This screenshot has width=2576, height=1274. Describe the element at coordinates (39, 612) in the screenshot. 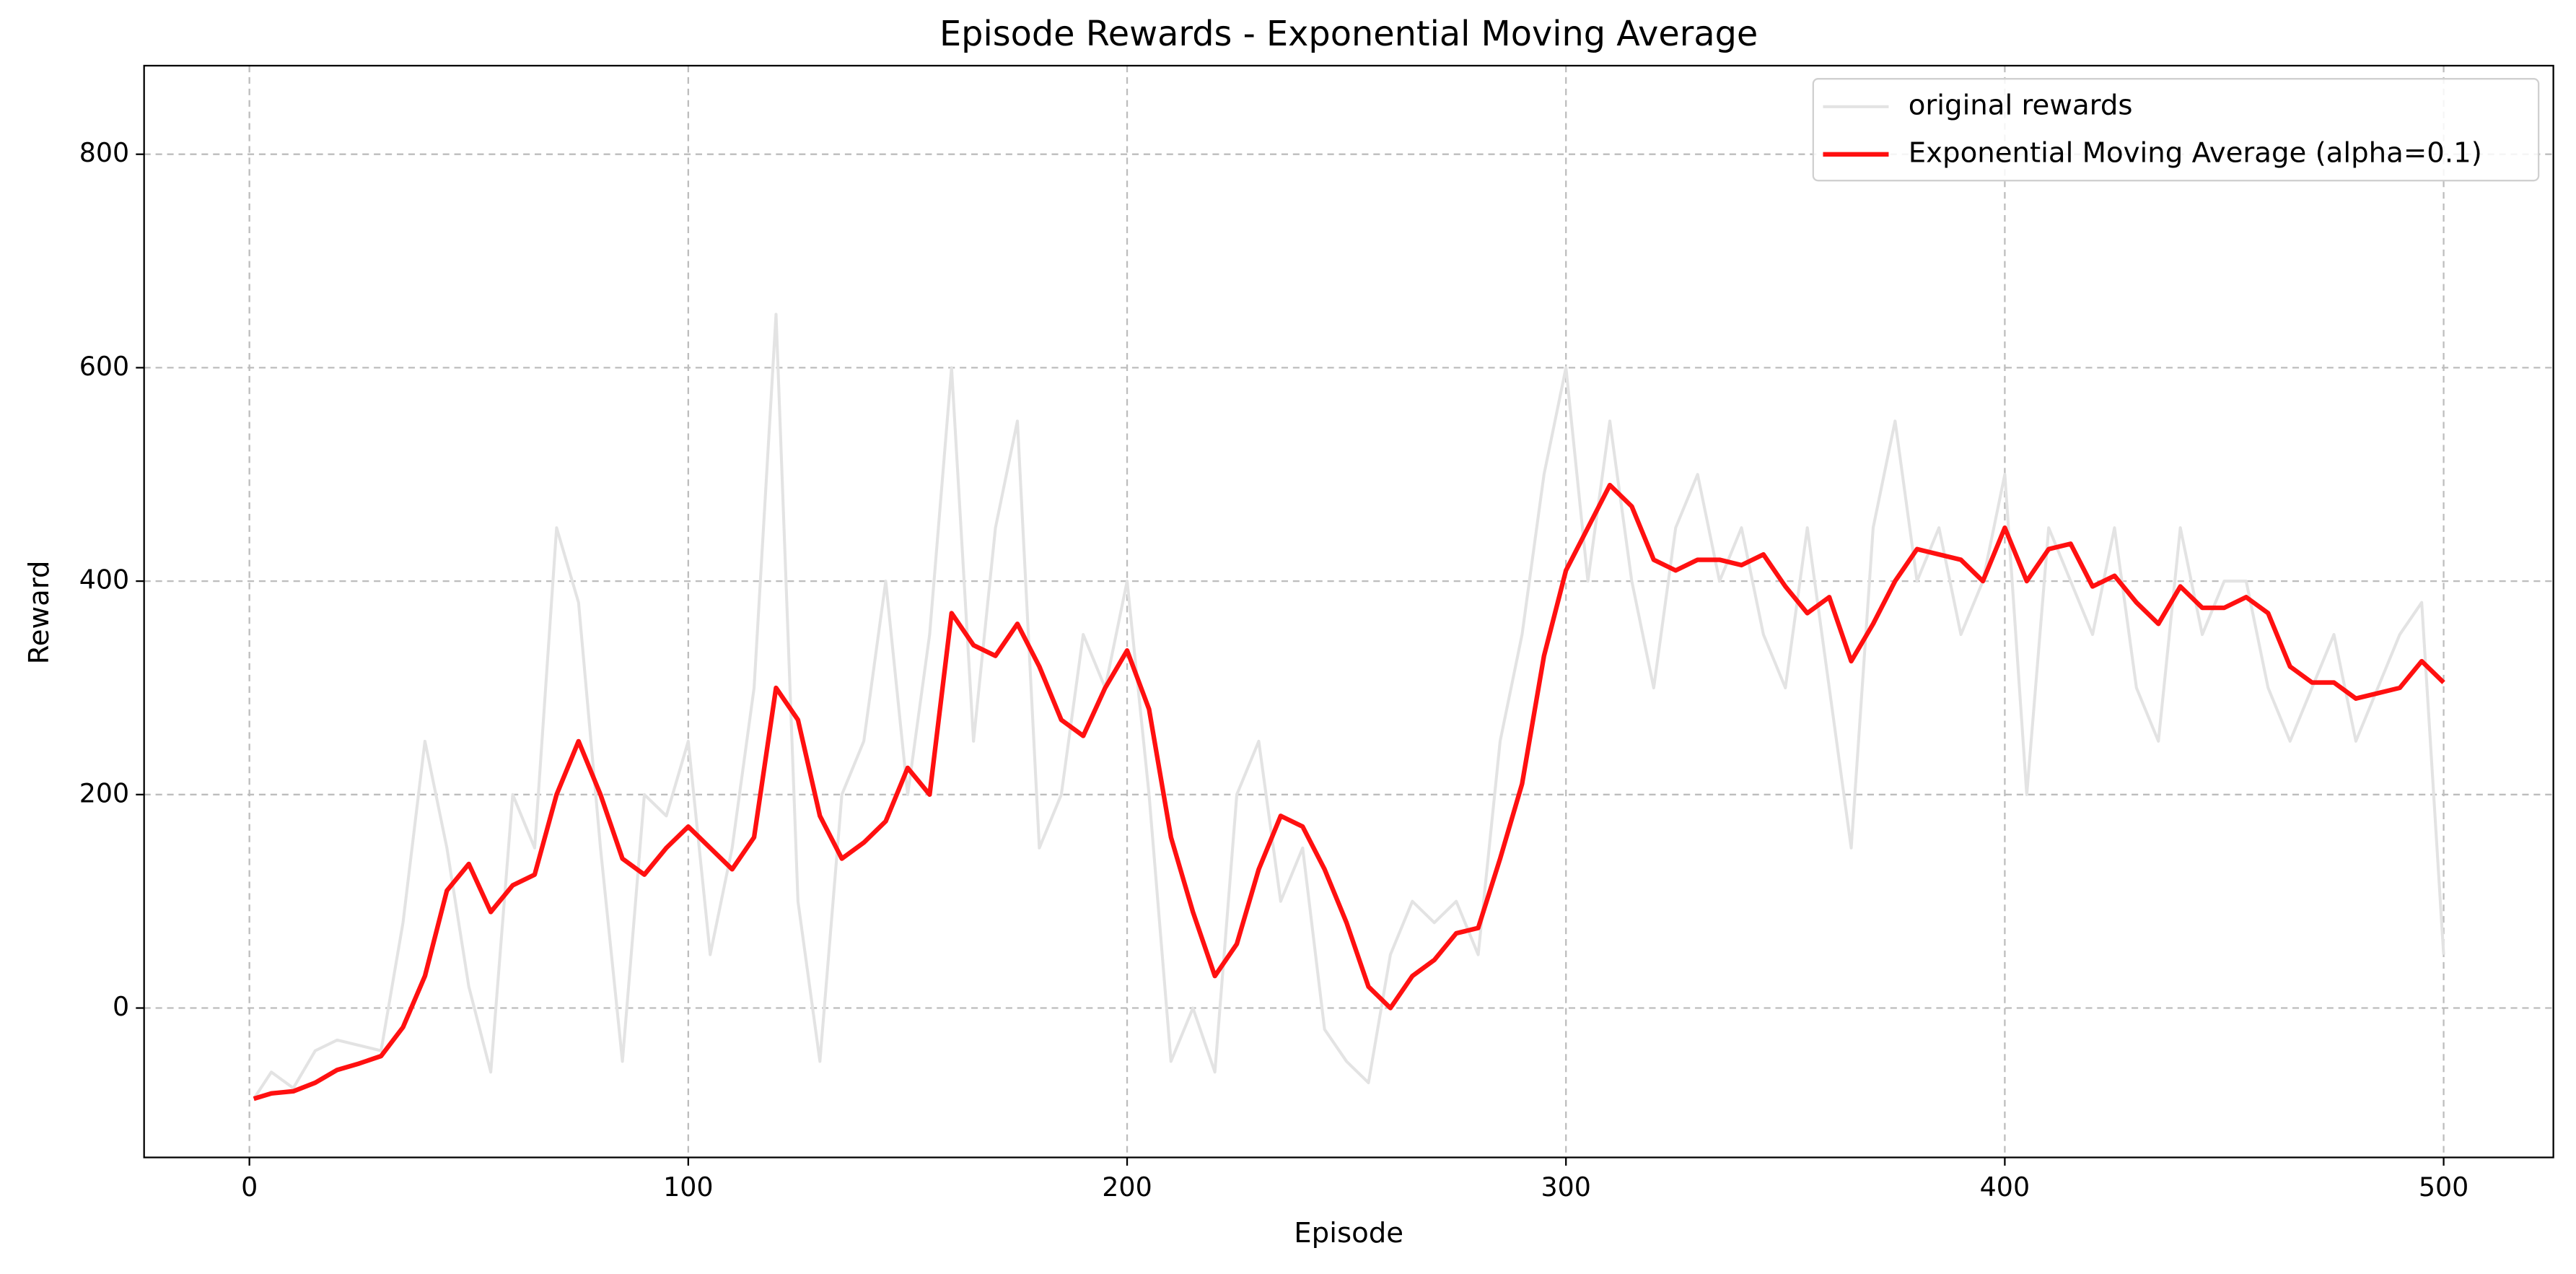

I see `y-axis-label: Reward` at that location.